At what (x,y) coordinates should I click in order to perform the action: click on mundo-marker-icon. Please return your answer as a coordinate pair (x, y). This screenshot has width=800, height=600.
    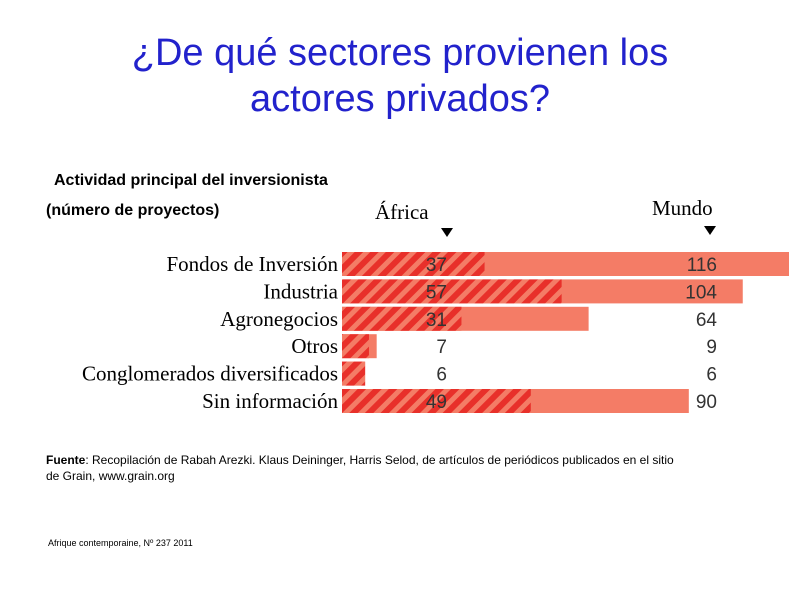
    Looking at the image, I should click on (710, 230).